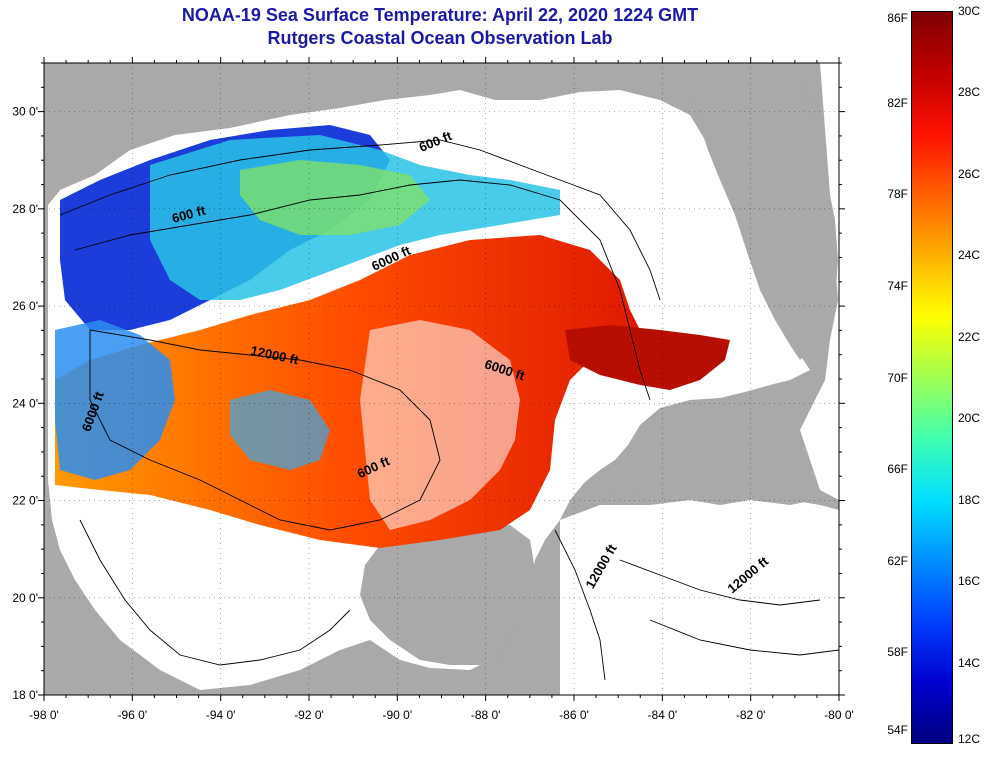  What do you see at coordinates (25, 306) in the screenshot?
I see `latitude-label: 26 0'` at bounding box center [25, 306].